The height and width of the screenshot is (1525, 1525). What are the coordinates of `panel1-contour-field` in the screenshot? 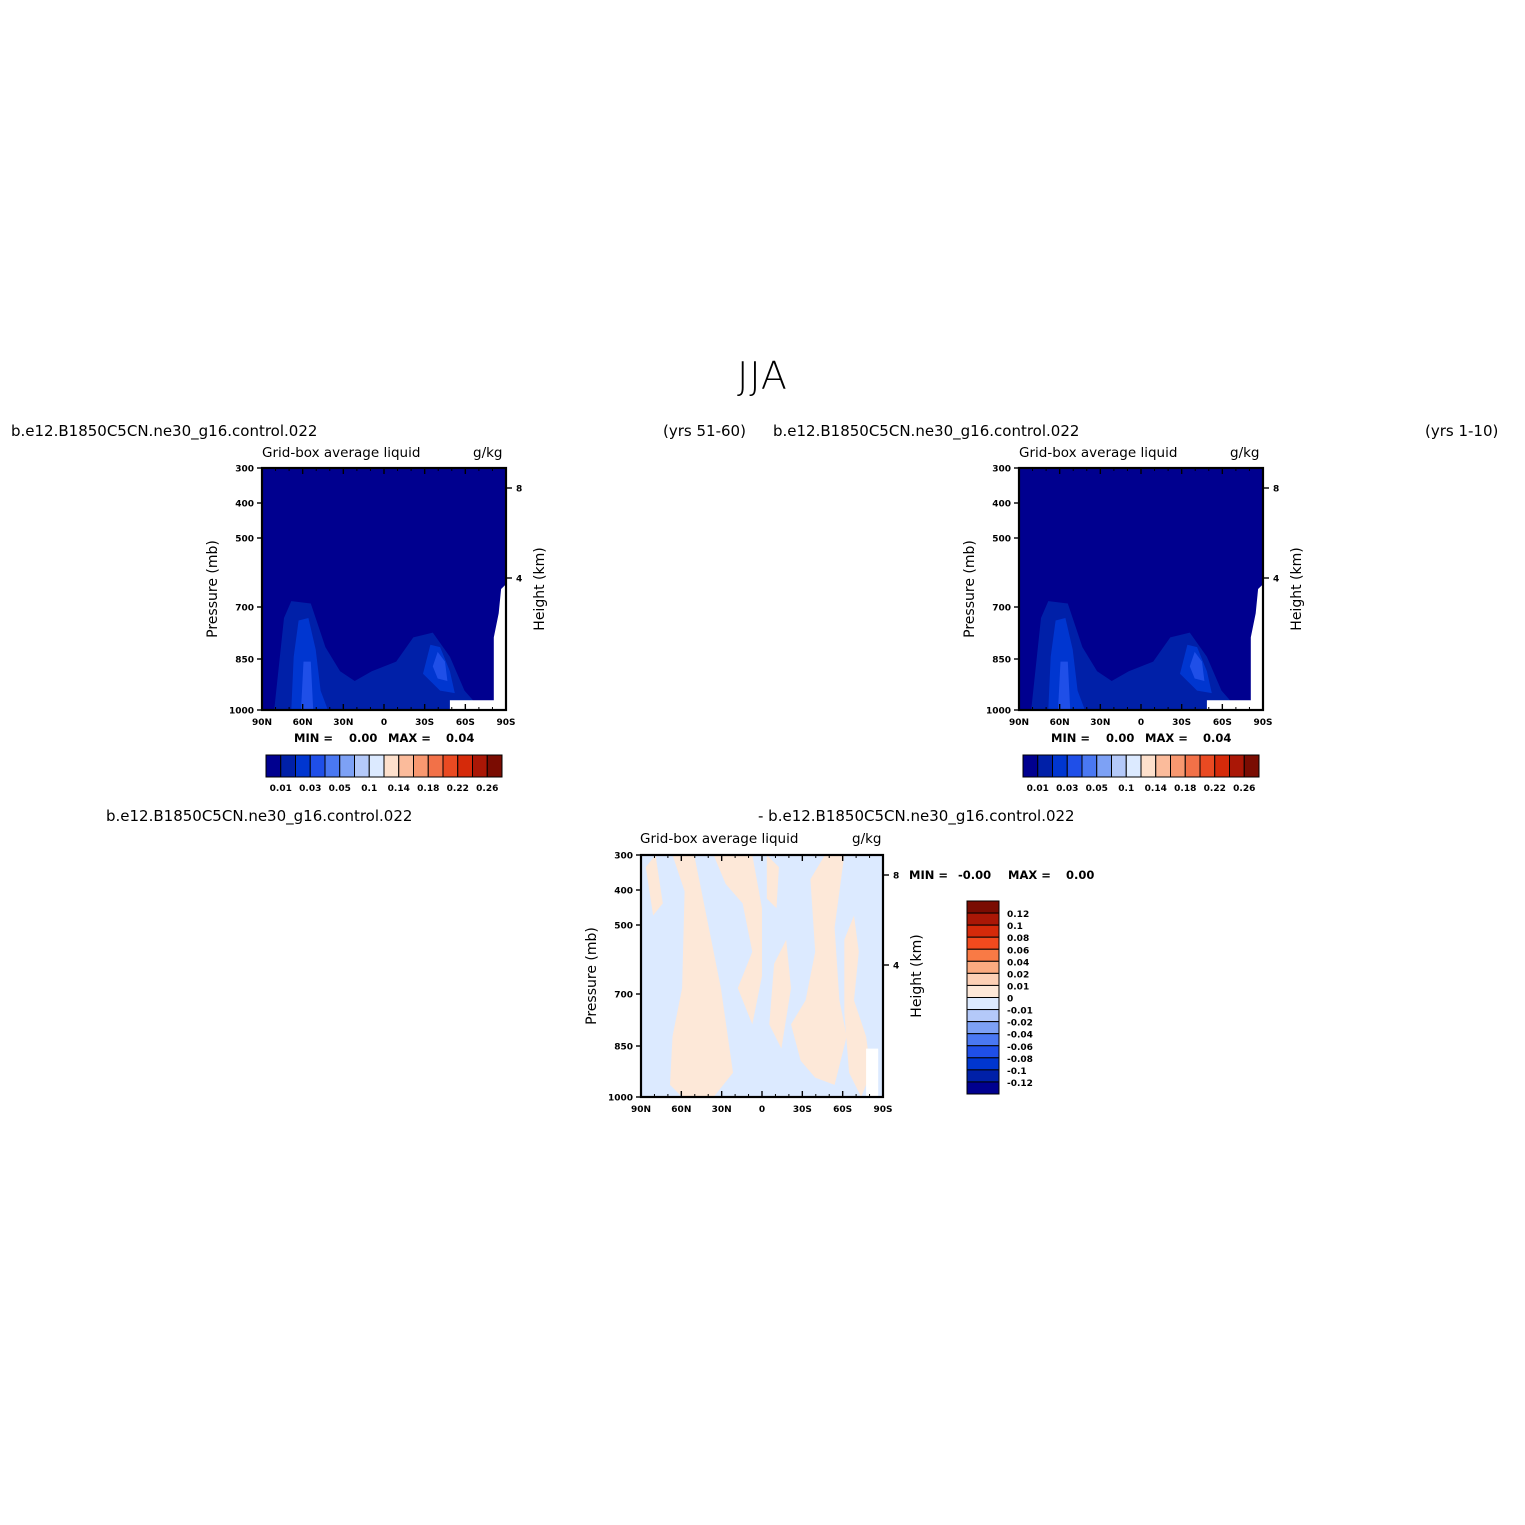 It's located at (384, 589).